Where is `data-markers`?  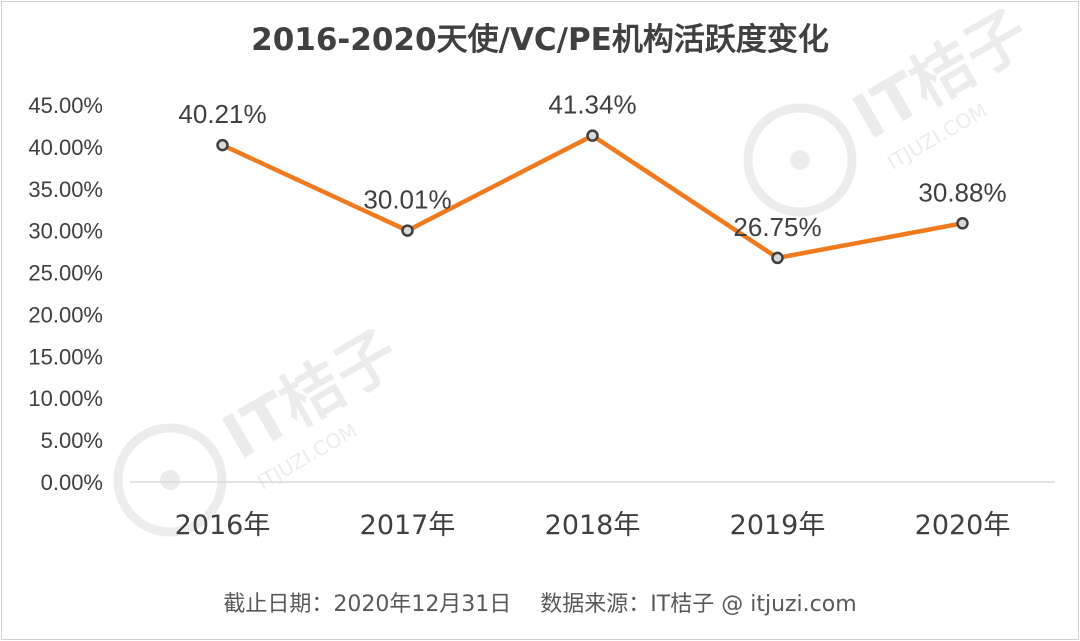
data-markers is located at coordinates (592, 197).